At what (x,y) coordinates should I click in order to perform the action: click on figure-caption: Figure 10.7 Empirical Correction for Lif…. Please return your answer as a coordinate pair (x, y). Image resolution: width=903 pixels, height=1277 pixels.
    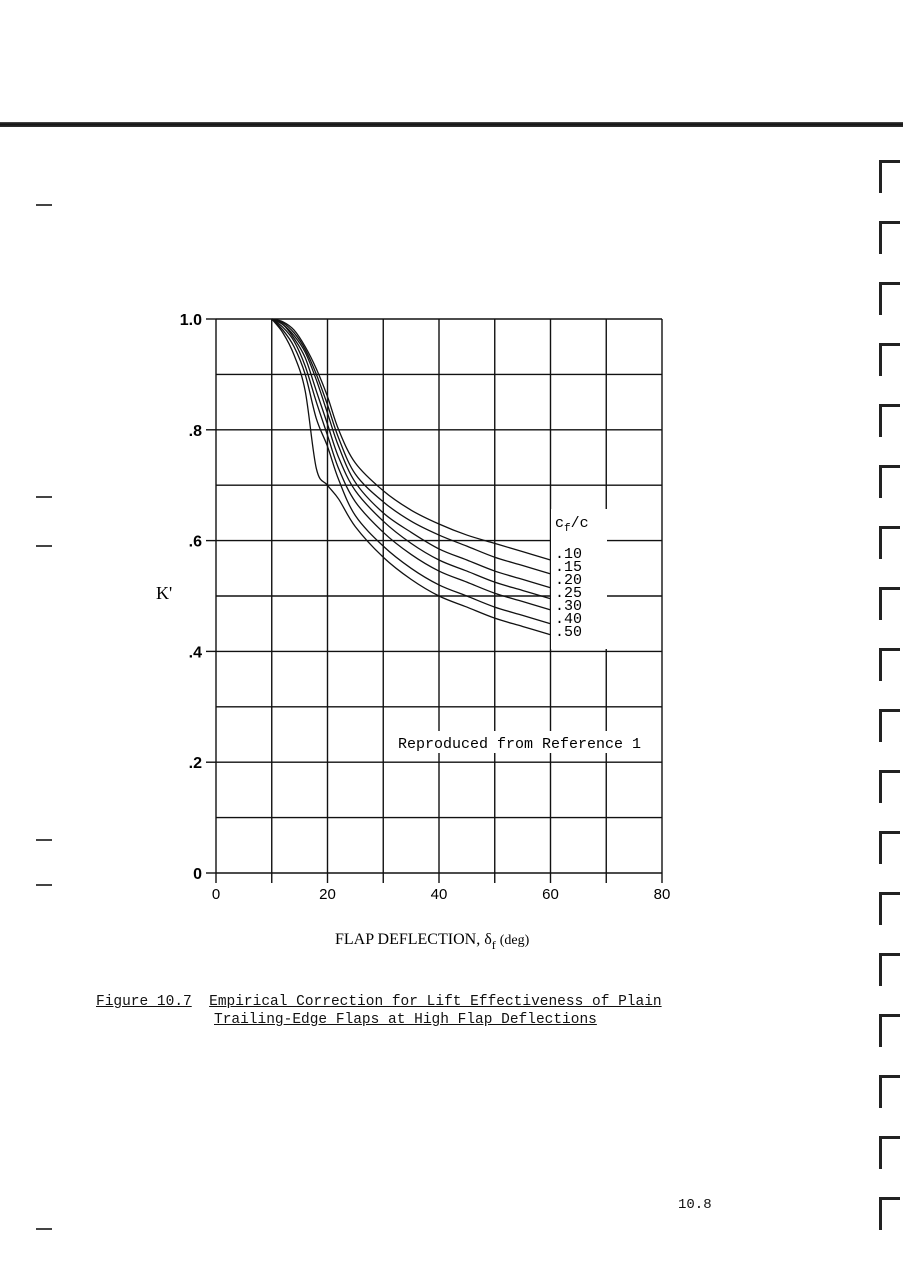
    Looking at the image, I should click on (379, 1011).